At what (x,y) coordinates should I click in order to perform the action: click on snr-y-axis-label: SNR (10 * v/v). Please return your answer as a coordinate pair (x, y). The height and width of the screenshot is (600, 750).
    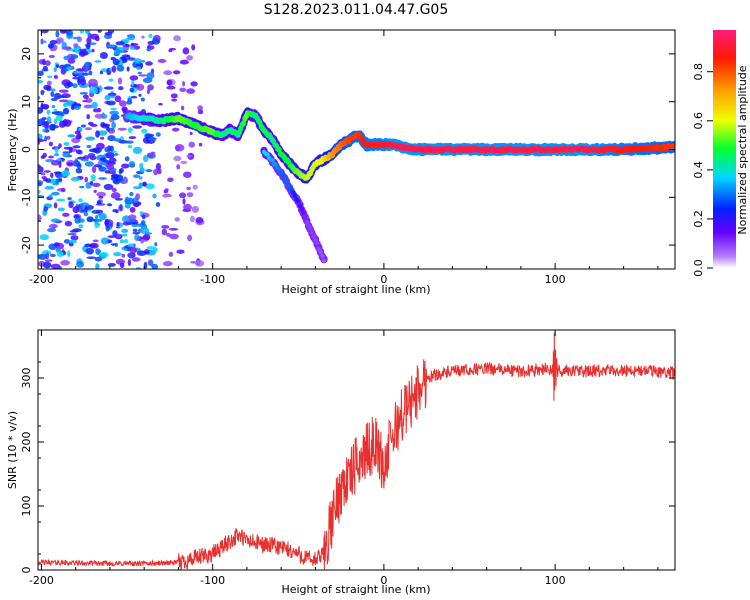
    Looking at the image, I should click on (12, 450).